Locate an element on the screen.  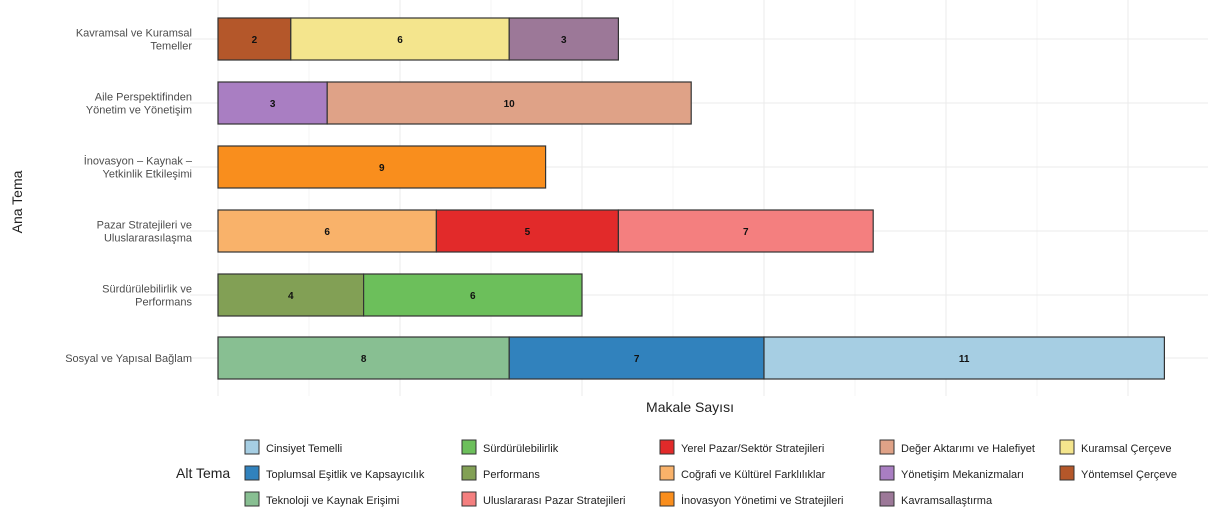
y-tick-label: Kavramsal ve Kuramsal is located at coordinates (134, 34).